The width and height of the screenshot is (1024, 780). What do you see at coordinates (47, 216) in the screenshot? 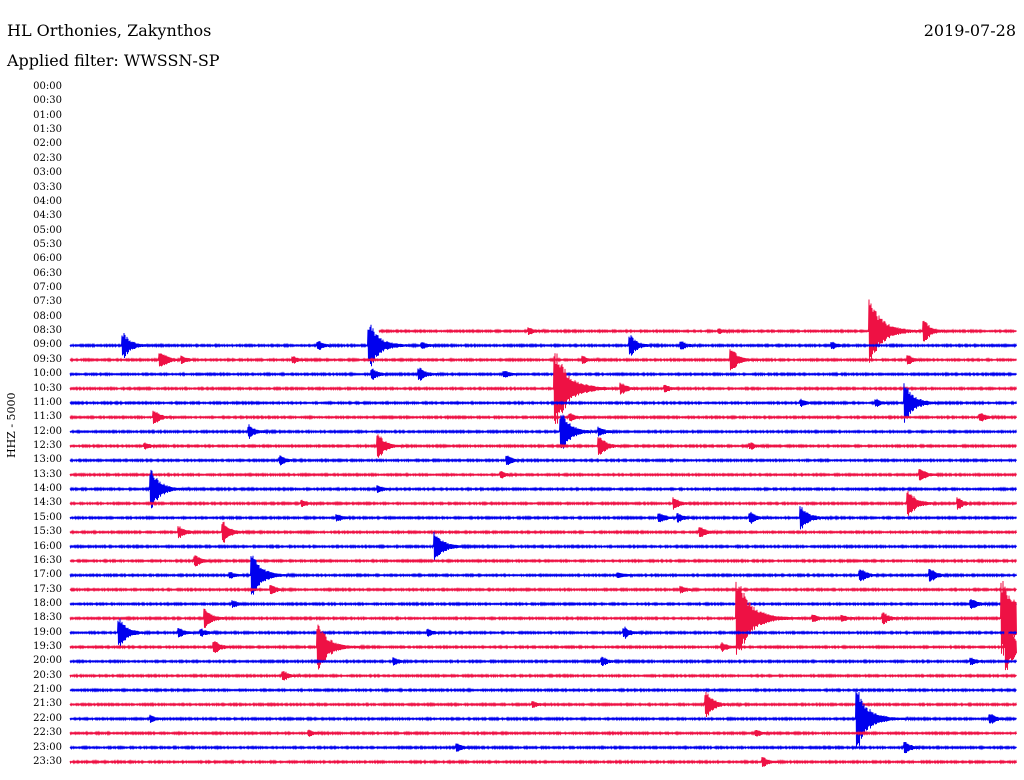
I see `time-label: 04:30` at bounding box center [47, 216].